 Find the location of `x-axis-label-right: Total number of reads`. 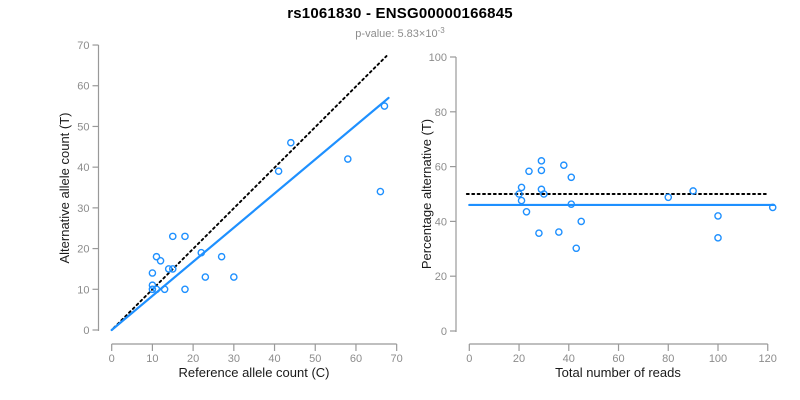

x-axis-label-right: Total number of reads is located at coordinates (618, 372).